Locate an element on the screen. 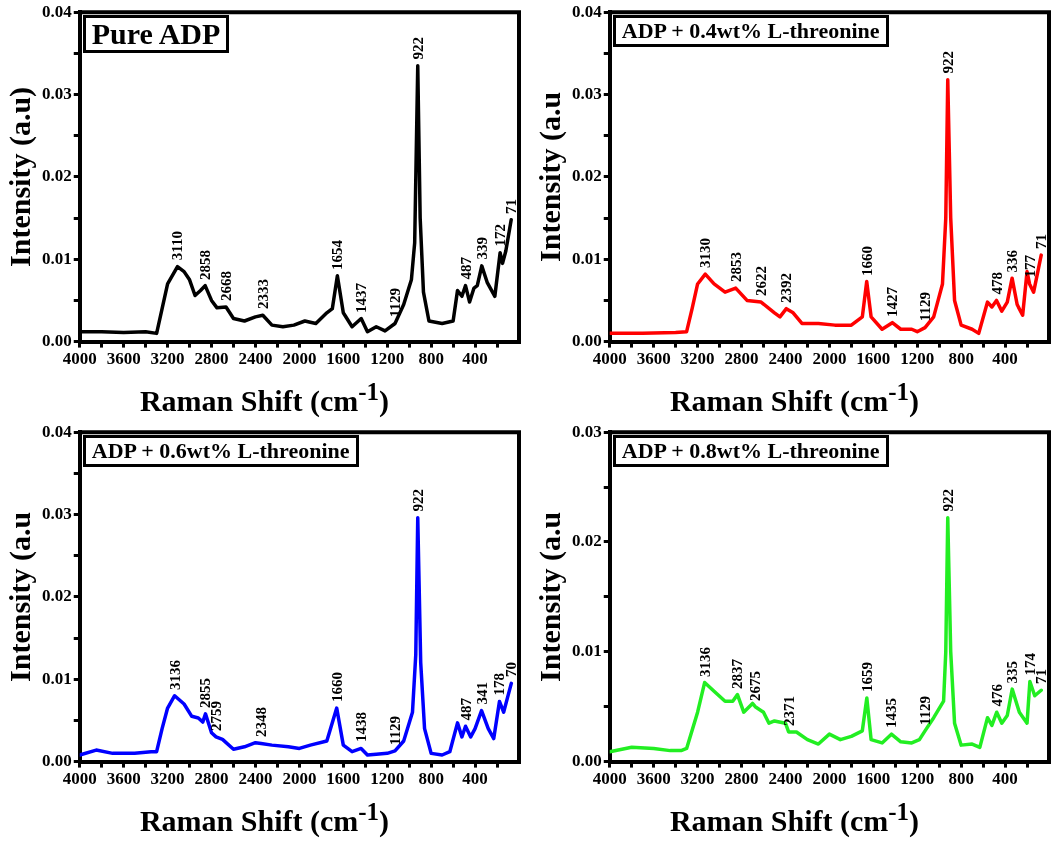  annotation: 2392 is located at coordinates (786, 287).